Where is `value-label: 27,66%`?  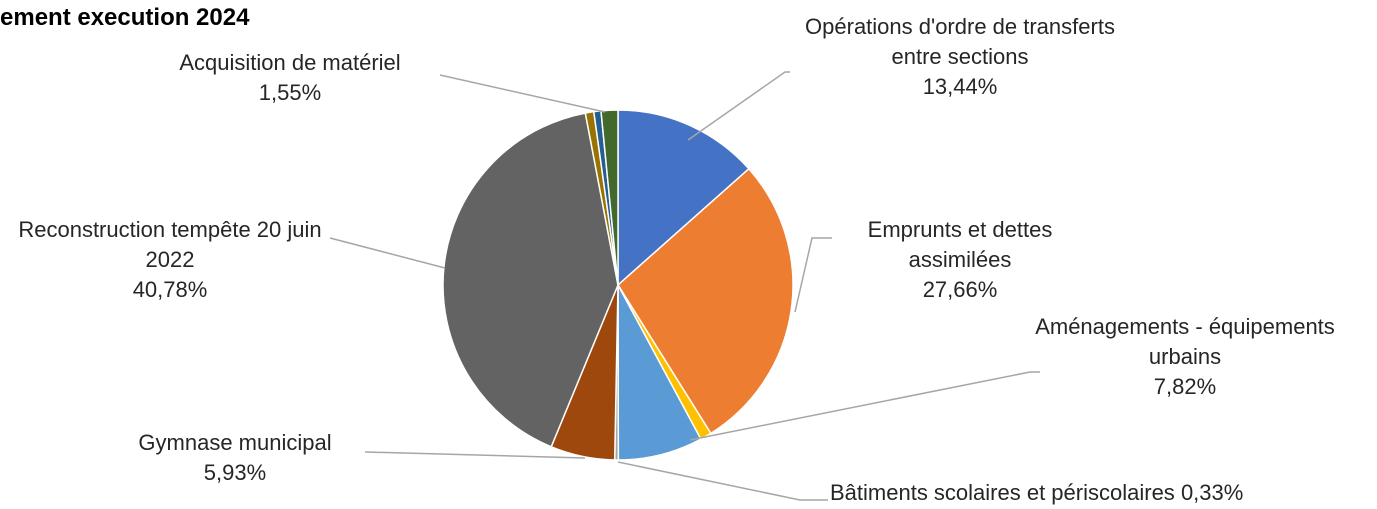
value-label: 27,66% is located at coordinates (960, 289).